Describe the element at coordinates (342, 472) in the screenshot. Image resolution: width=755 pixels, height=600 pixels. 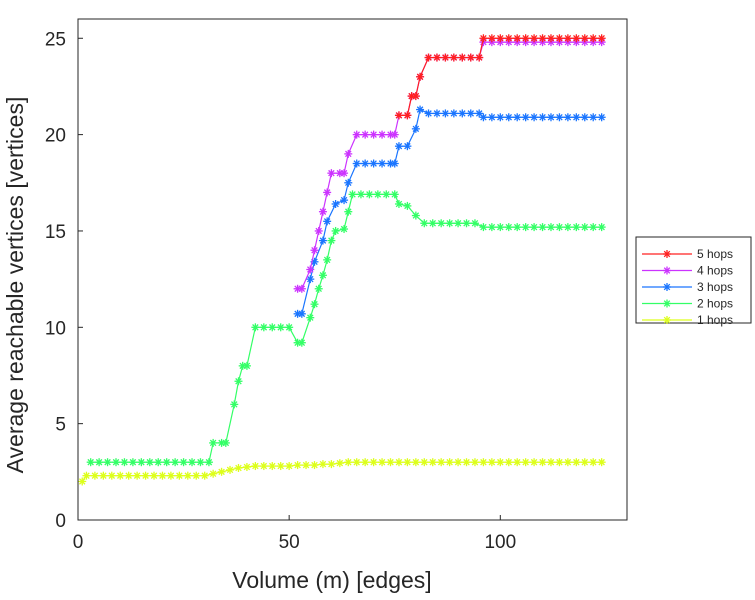
I see `series-1-hops` at that location.